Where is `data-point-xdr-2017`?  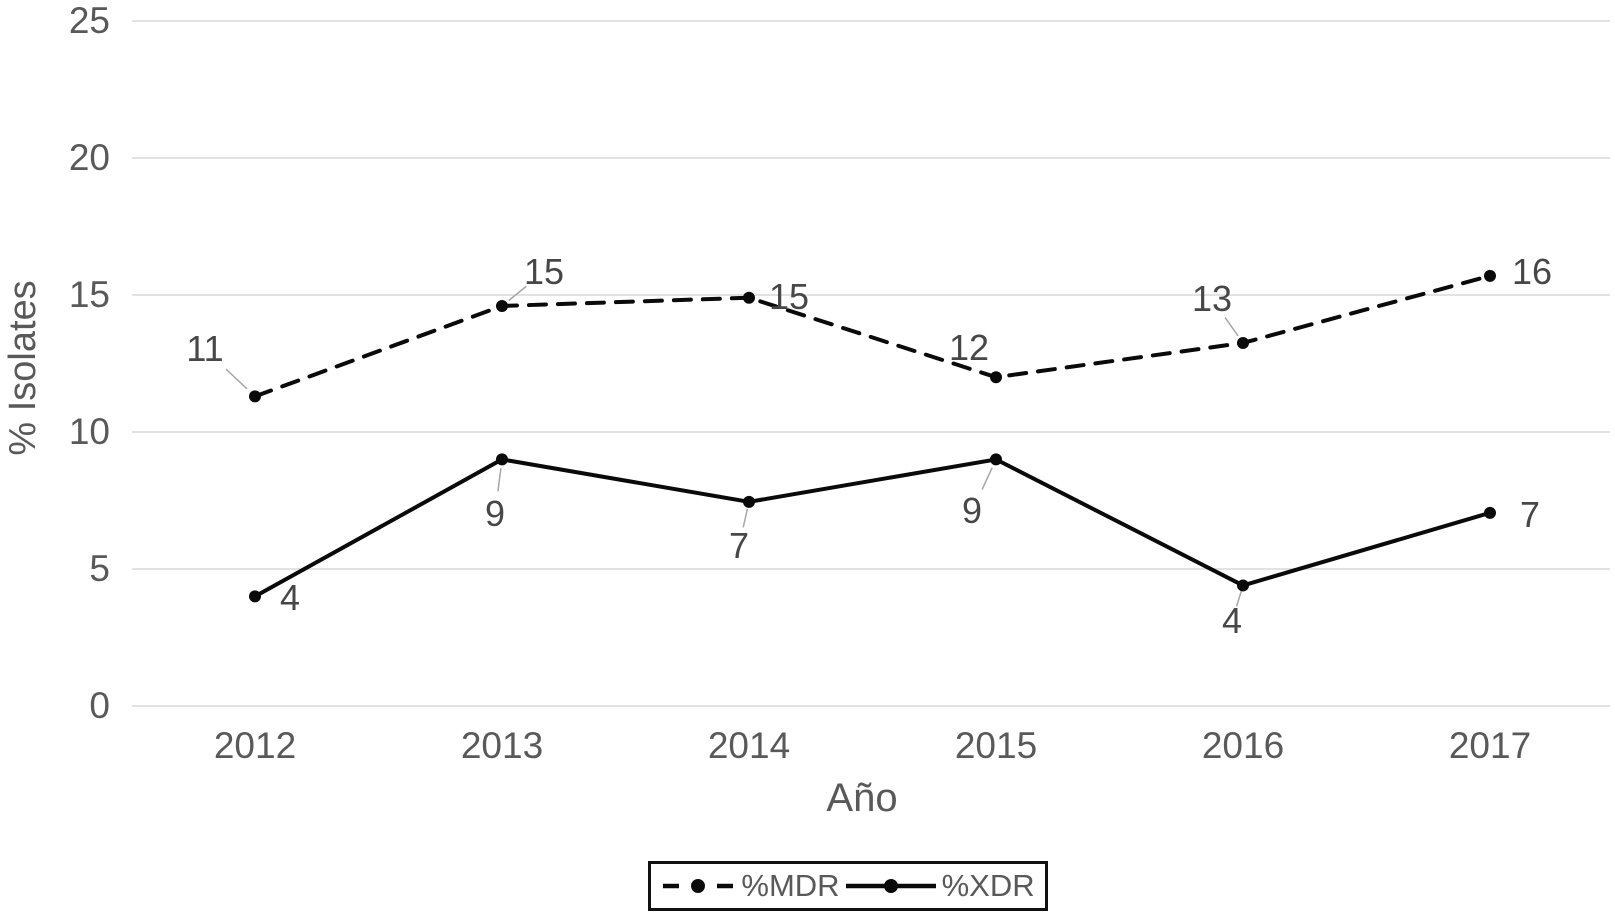
data-point-xdr-2017 is located at coordinates (1490, 512).